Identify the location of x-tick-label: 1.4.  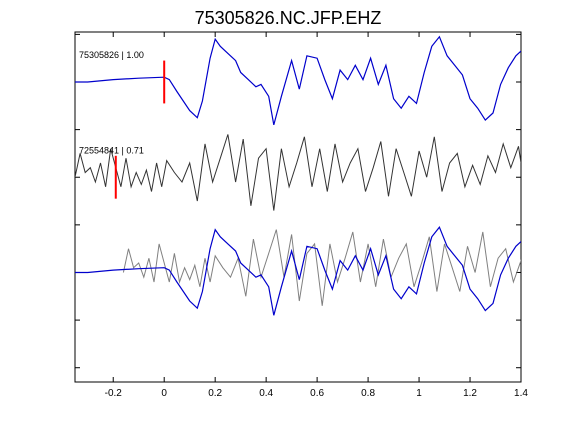
(521, 393).